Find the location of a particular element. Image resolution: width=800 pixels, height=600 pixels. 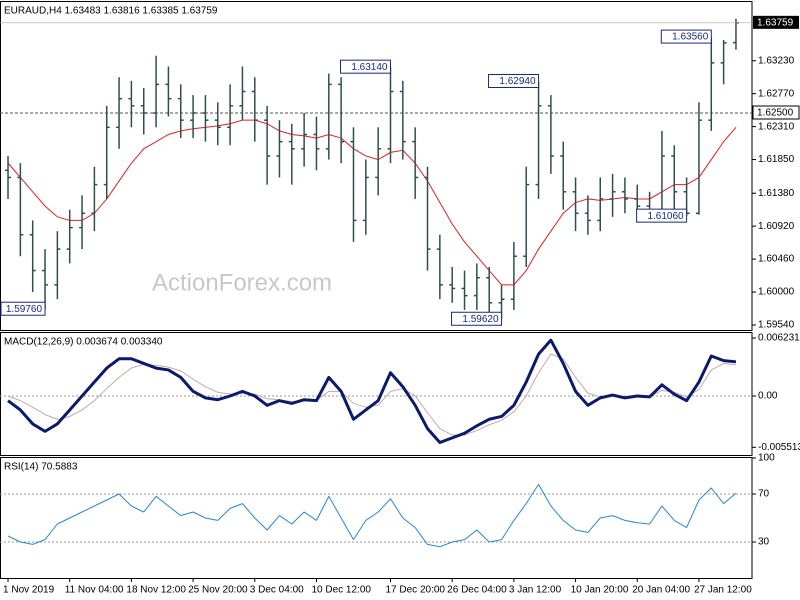

y-tick-label: -0.005513 is located at coordinates (779, 447).